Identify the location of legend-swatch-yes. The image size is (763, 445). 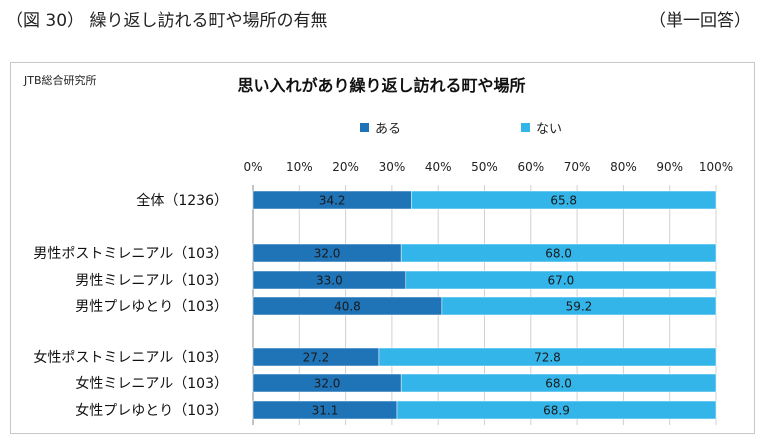
(364, 127).